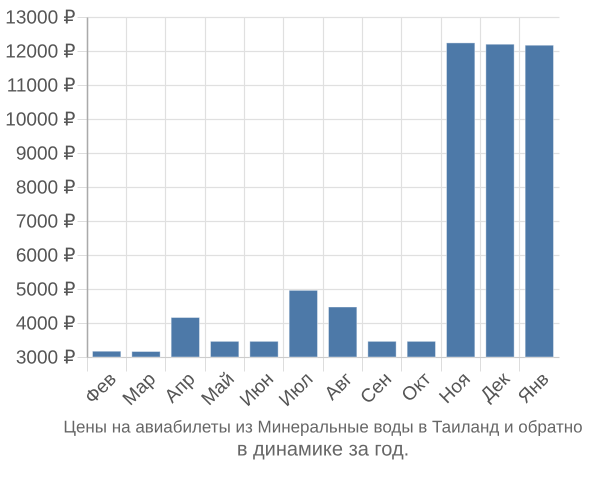  I want to click on y-tick-label: 4000 ₽, so click(46, 324).